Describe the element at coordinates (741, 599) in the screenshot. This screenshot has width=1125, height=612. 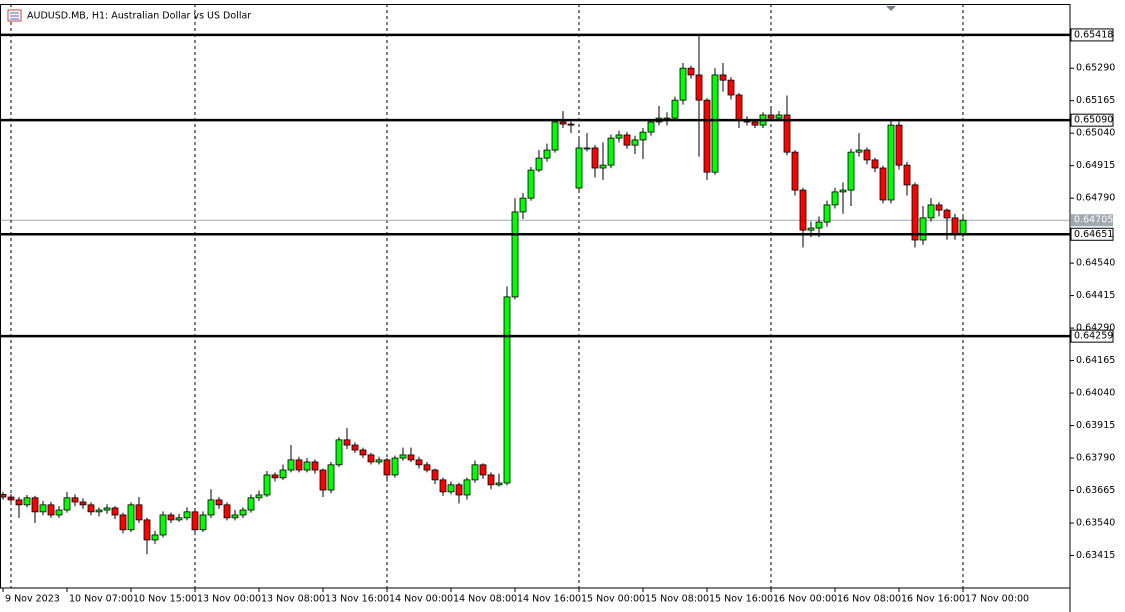
I see `x-tick-label: 15 Nov 16:00` at that location.